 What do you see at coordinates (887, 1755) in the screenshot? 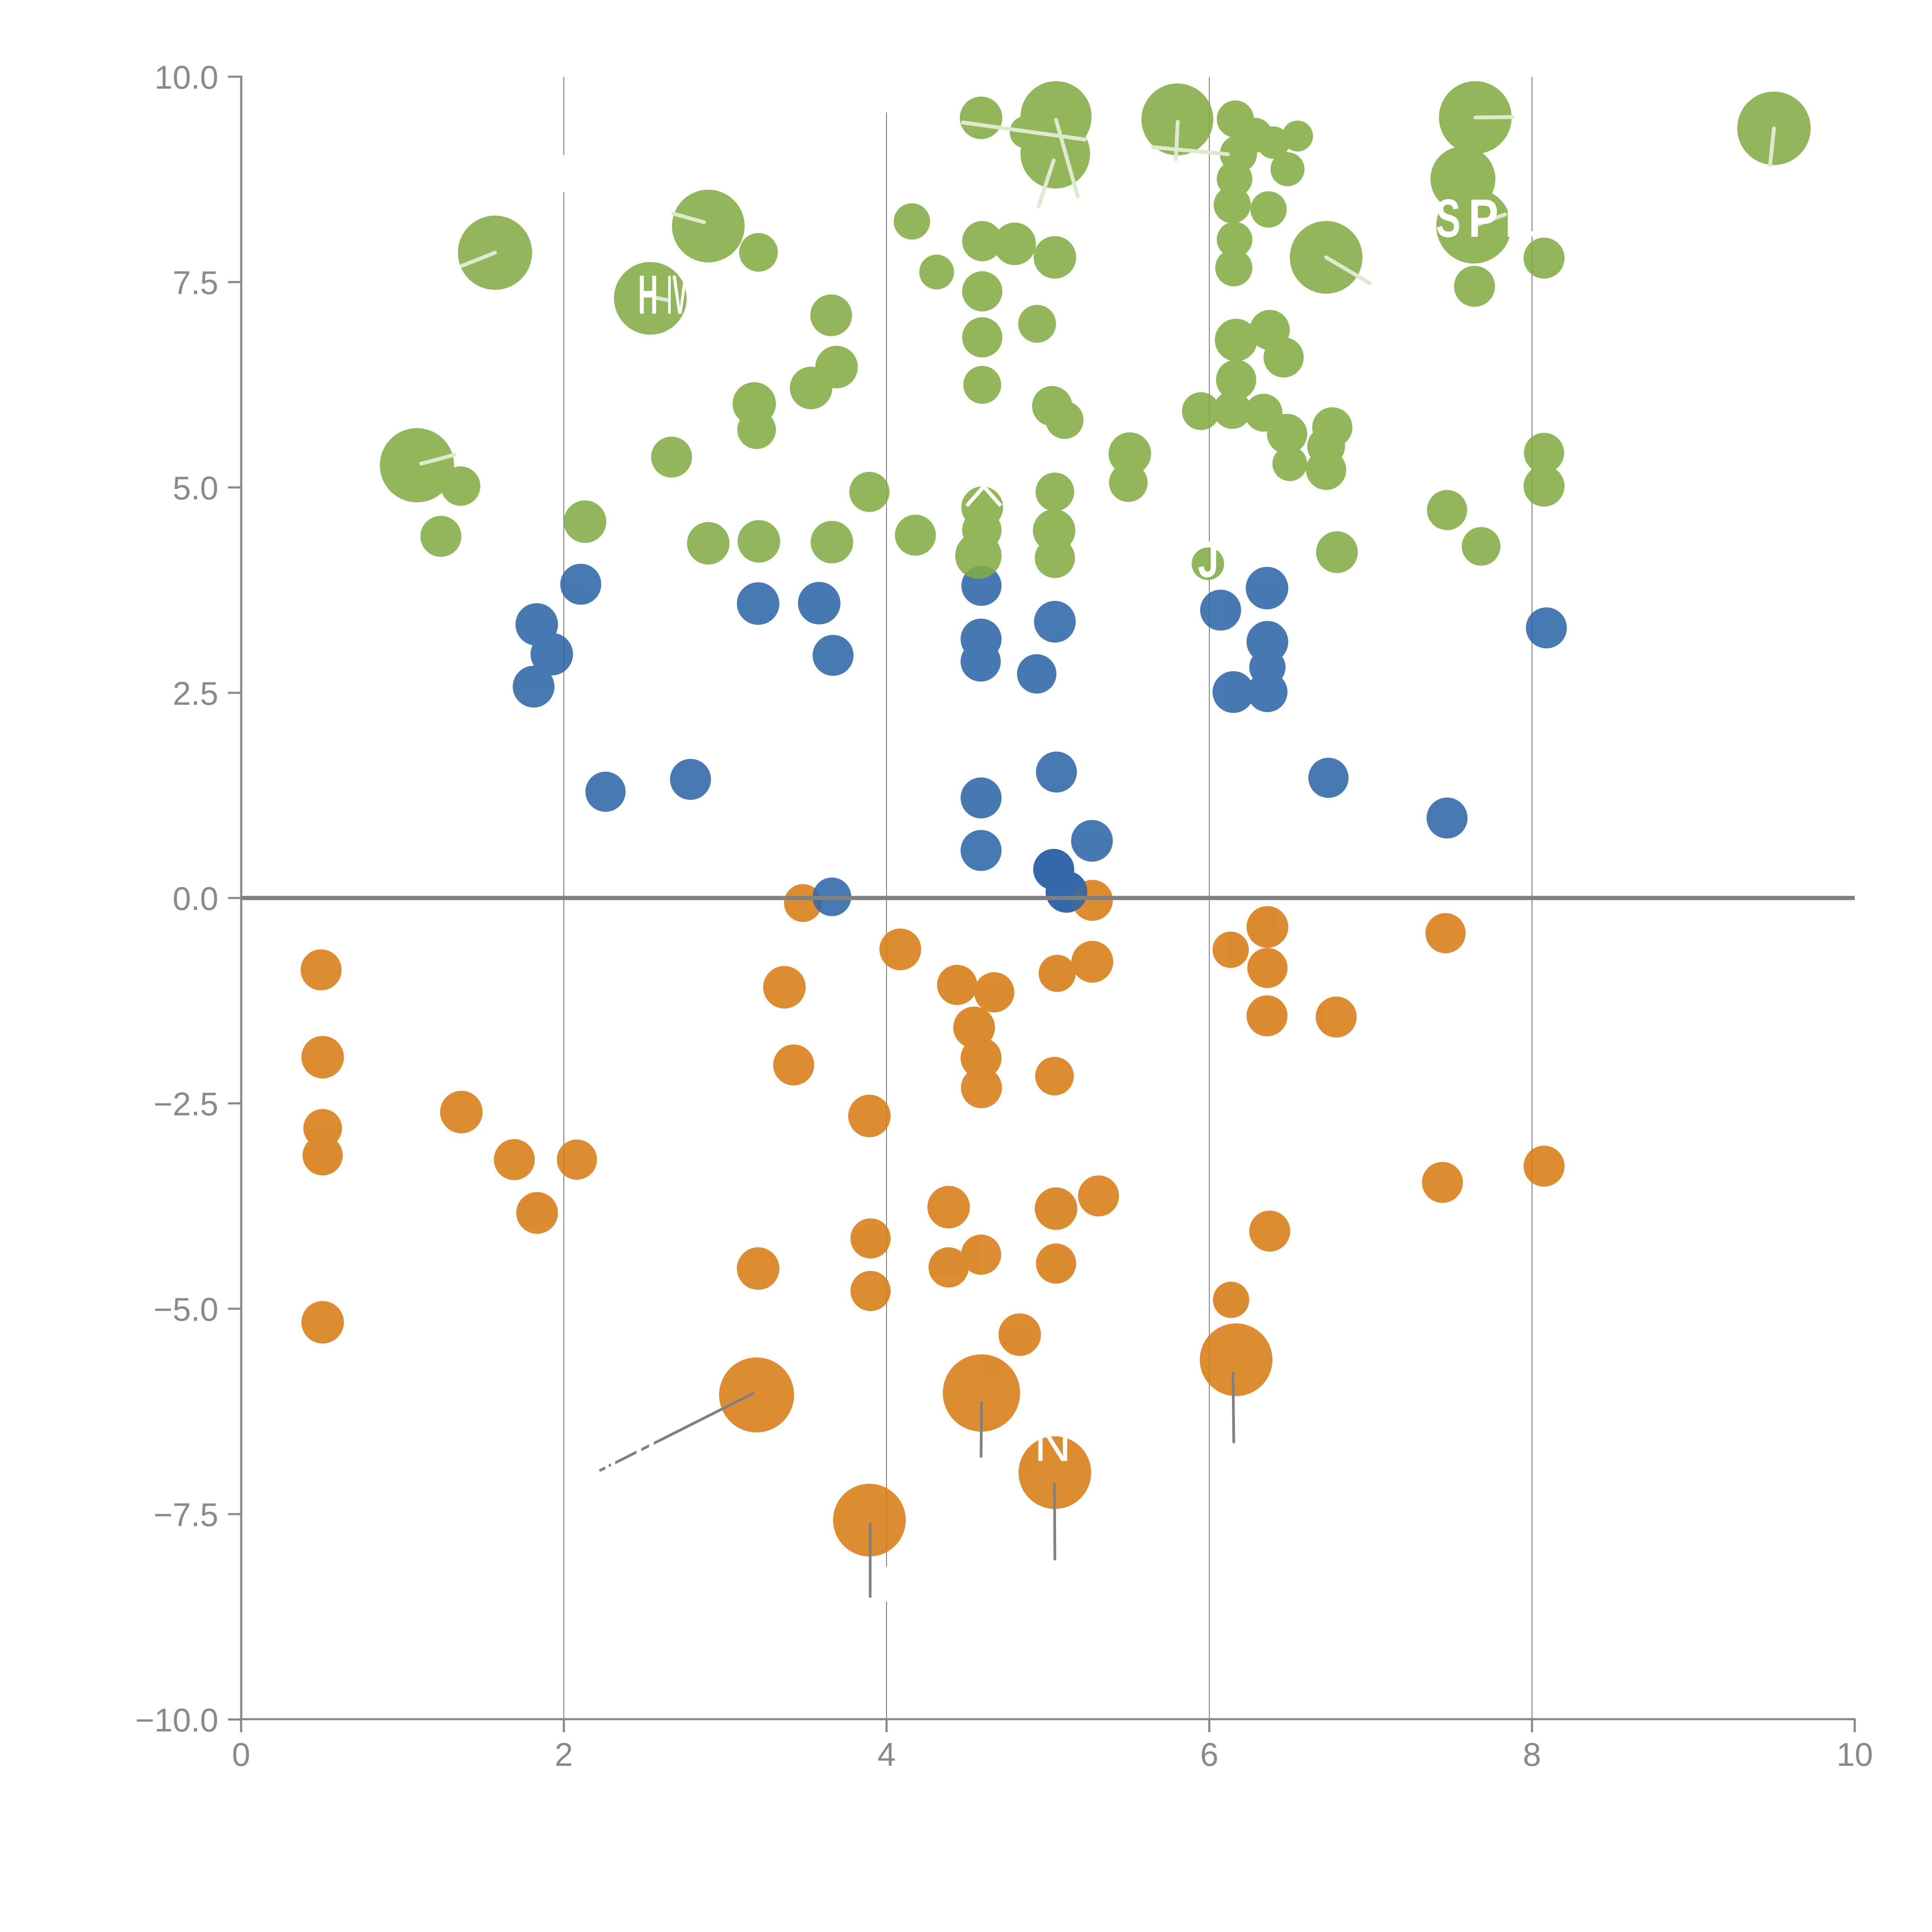
I see `svg-text: 4` at bounding box center [887, 1755].